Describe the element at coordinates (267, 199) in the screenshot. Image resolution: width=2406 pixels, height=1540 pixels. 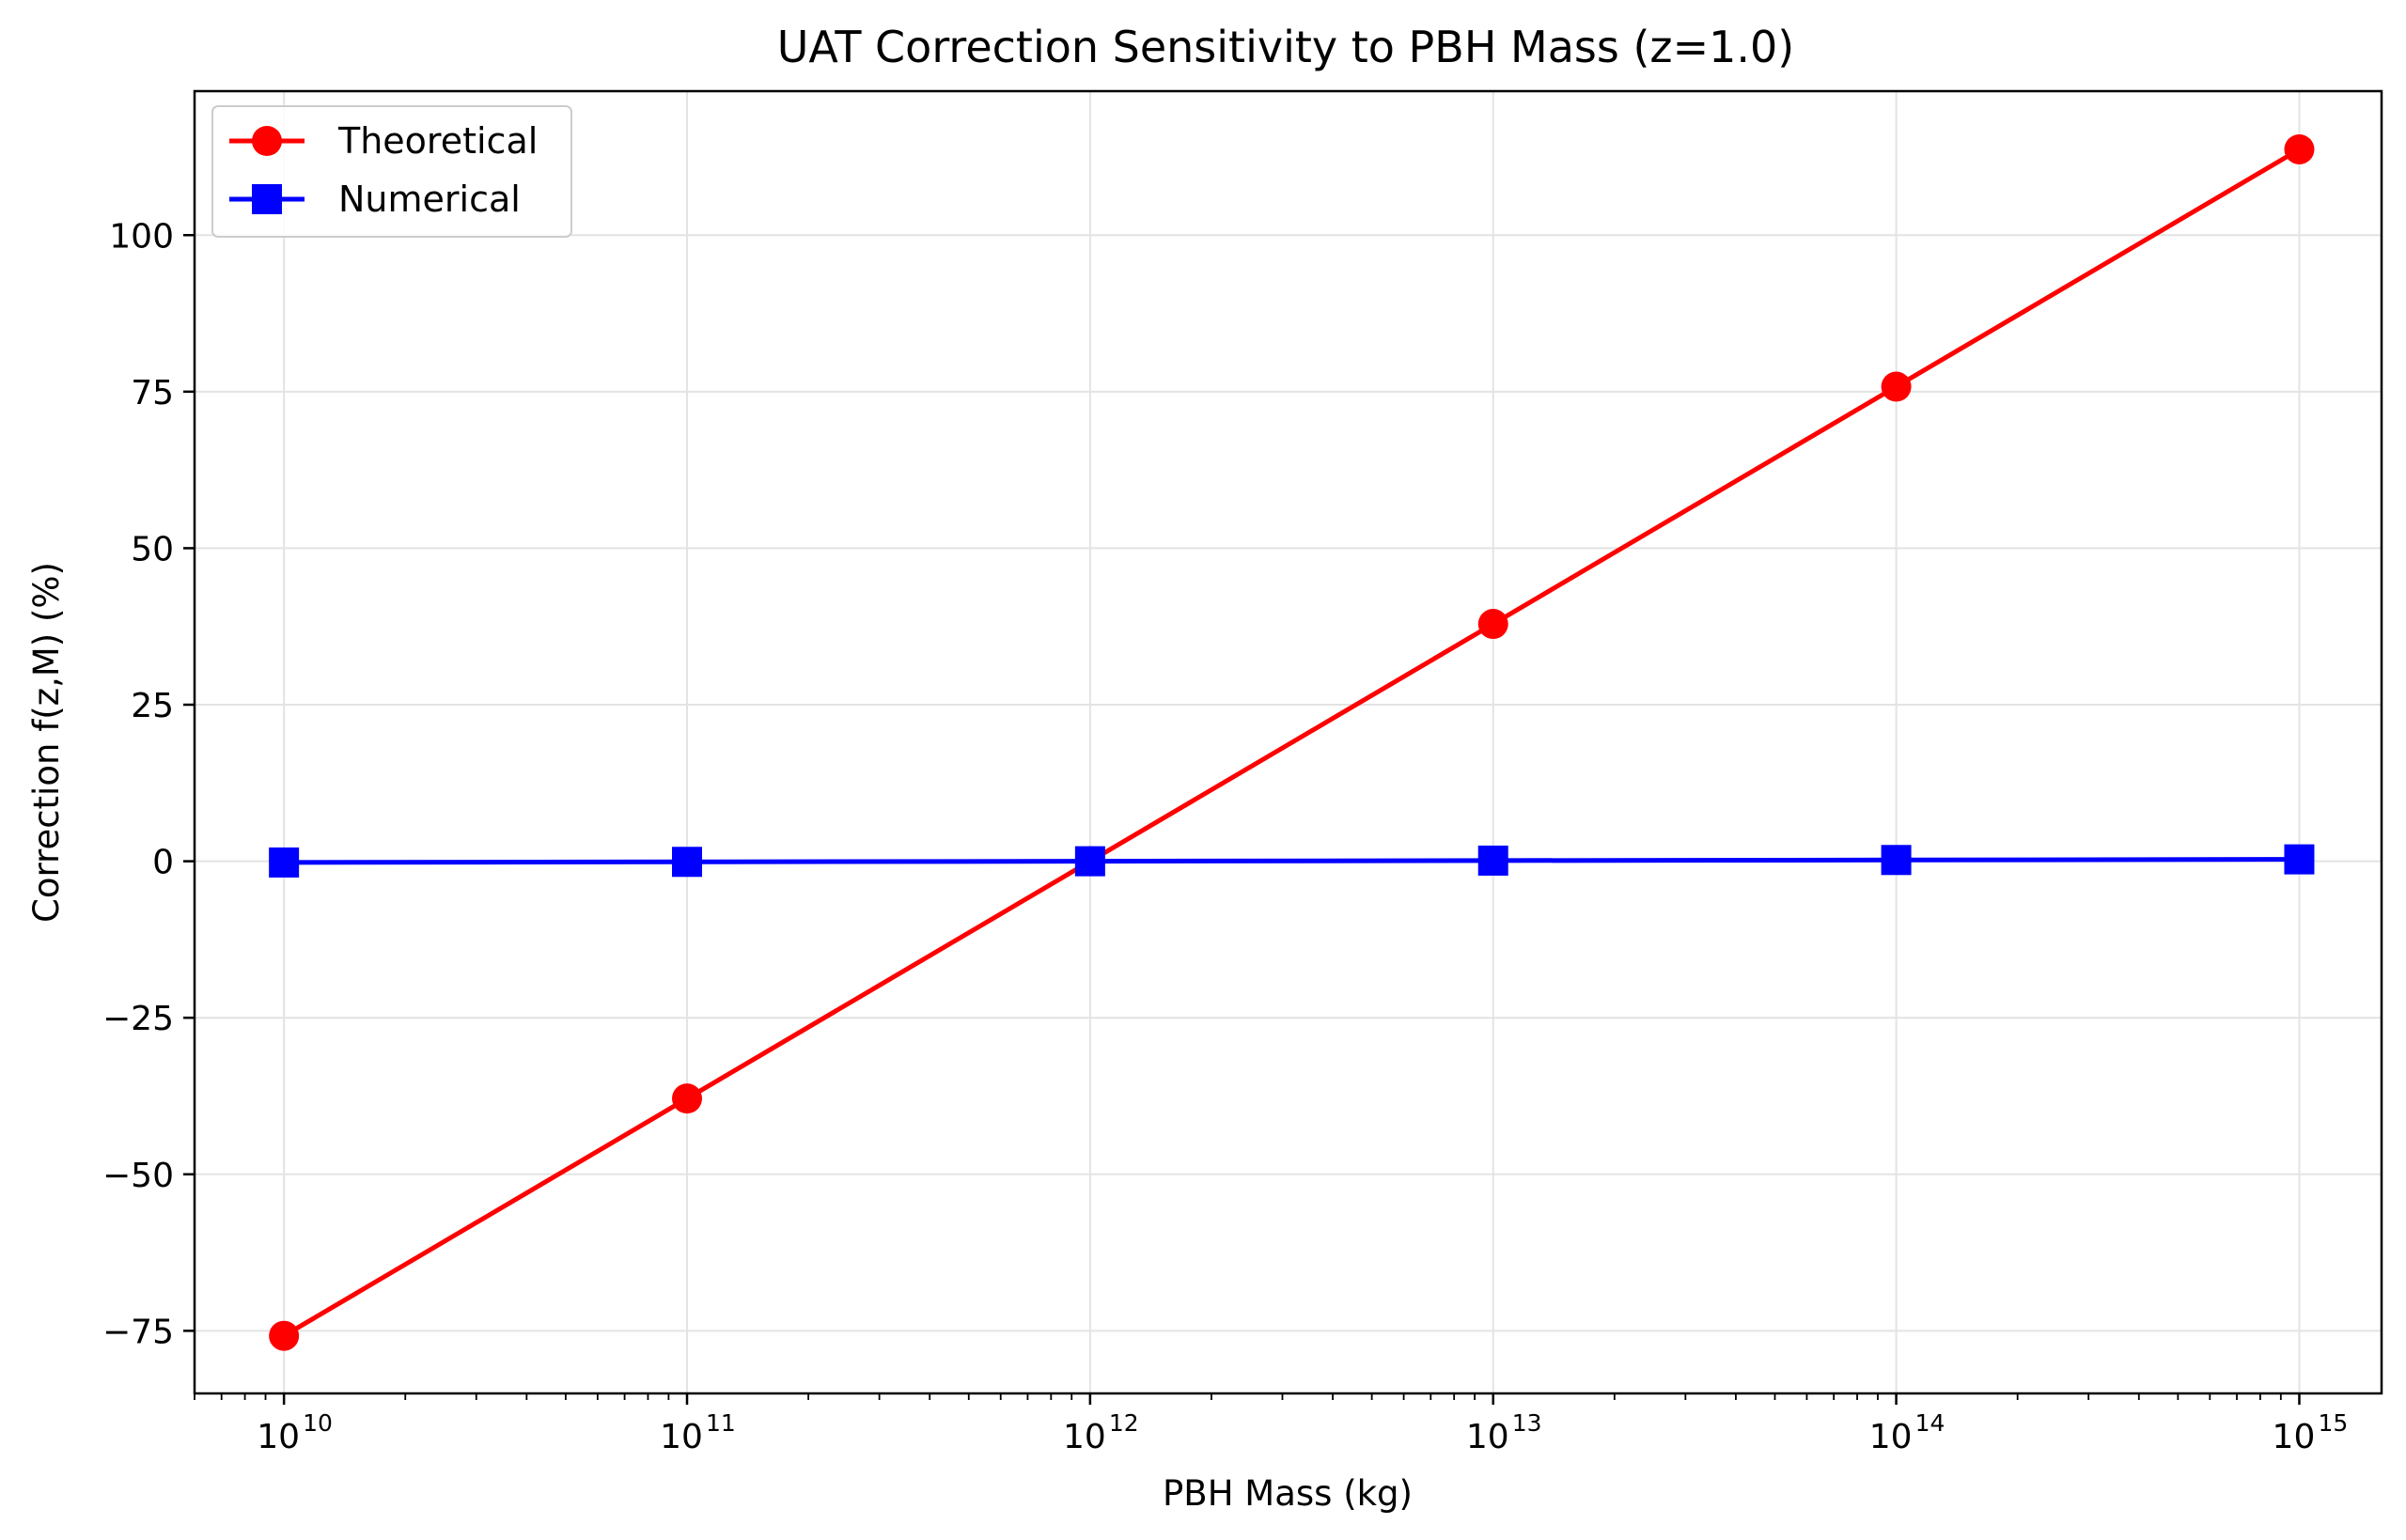
I see `legend-marker-numerical` at that location.